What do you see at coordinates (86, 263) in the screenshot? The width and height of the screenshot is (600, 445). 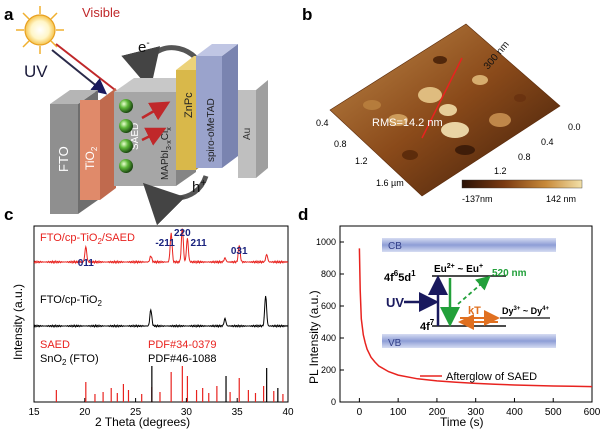 I see `hkl-label: 011` at bounding box center [86, 263].